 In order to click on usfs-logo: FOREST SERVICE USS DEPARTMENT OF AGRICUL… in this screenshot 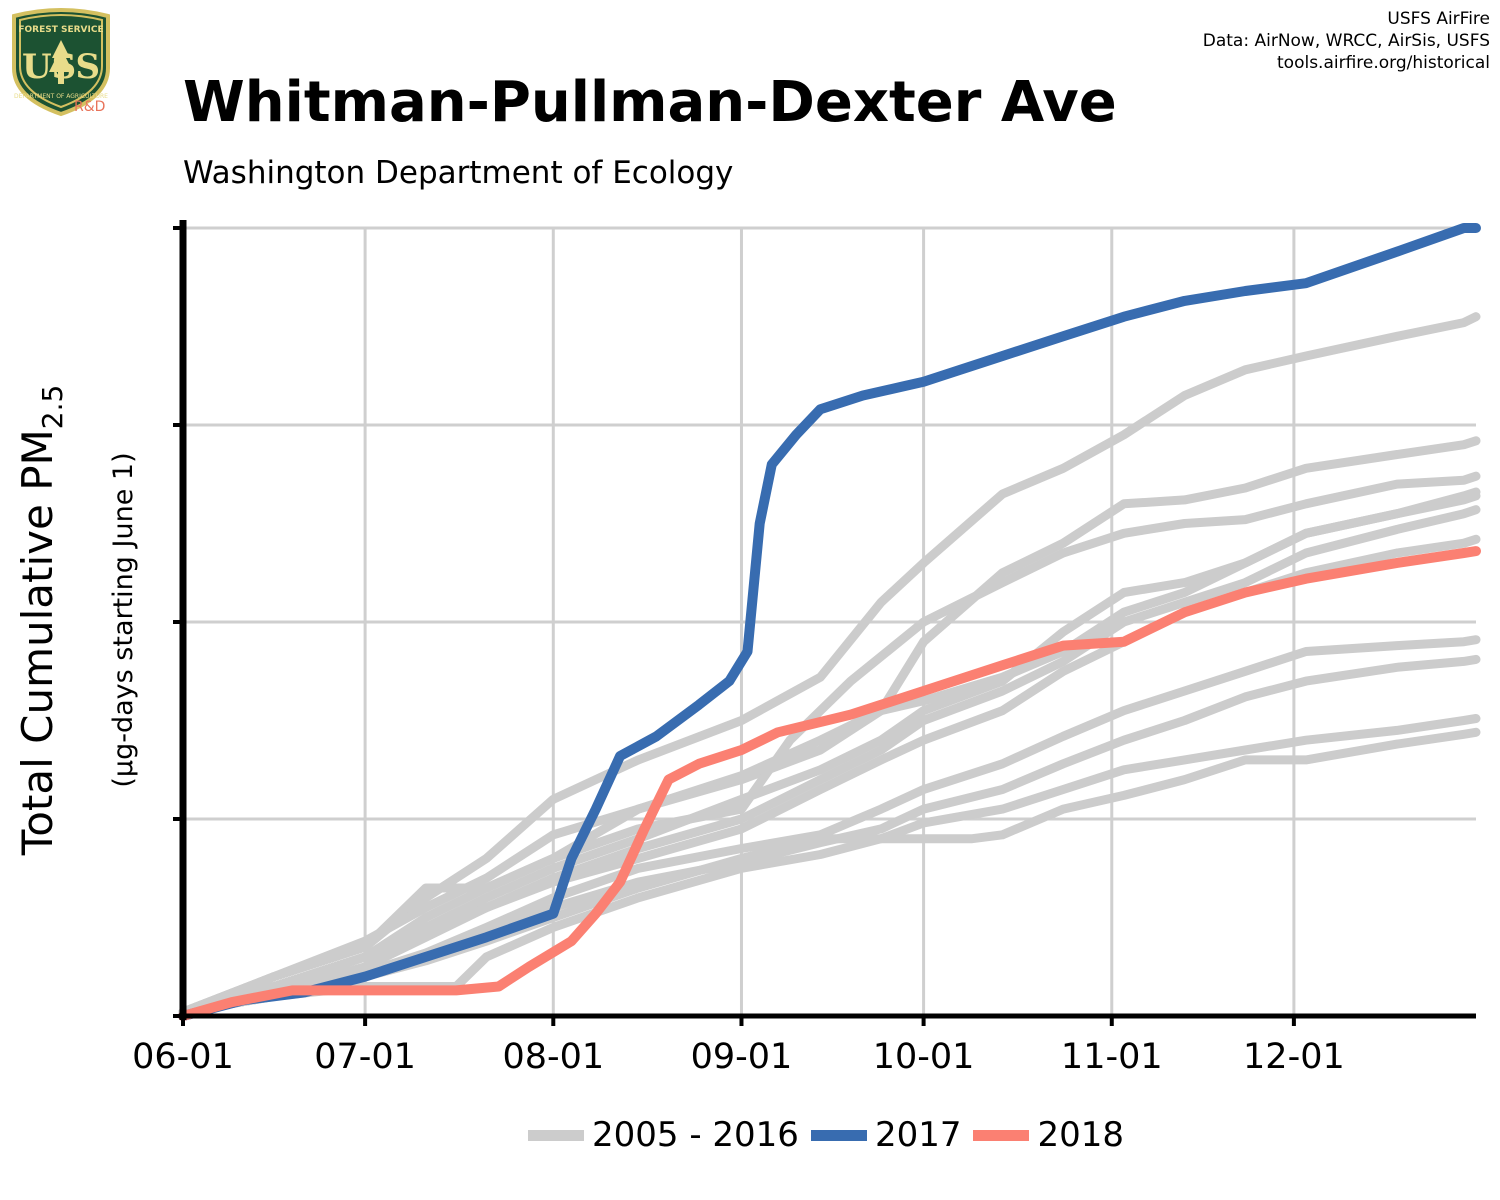, I will do `click(61, 62)`.